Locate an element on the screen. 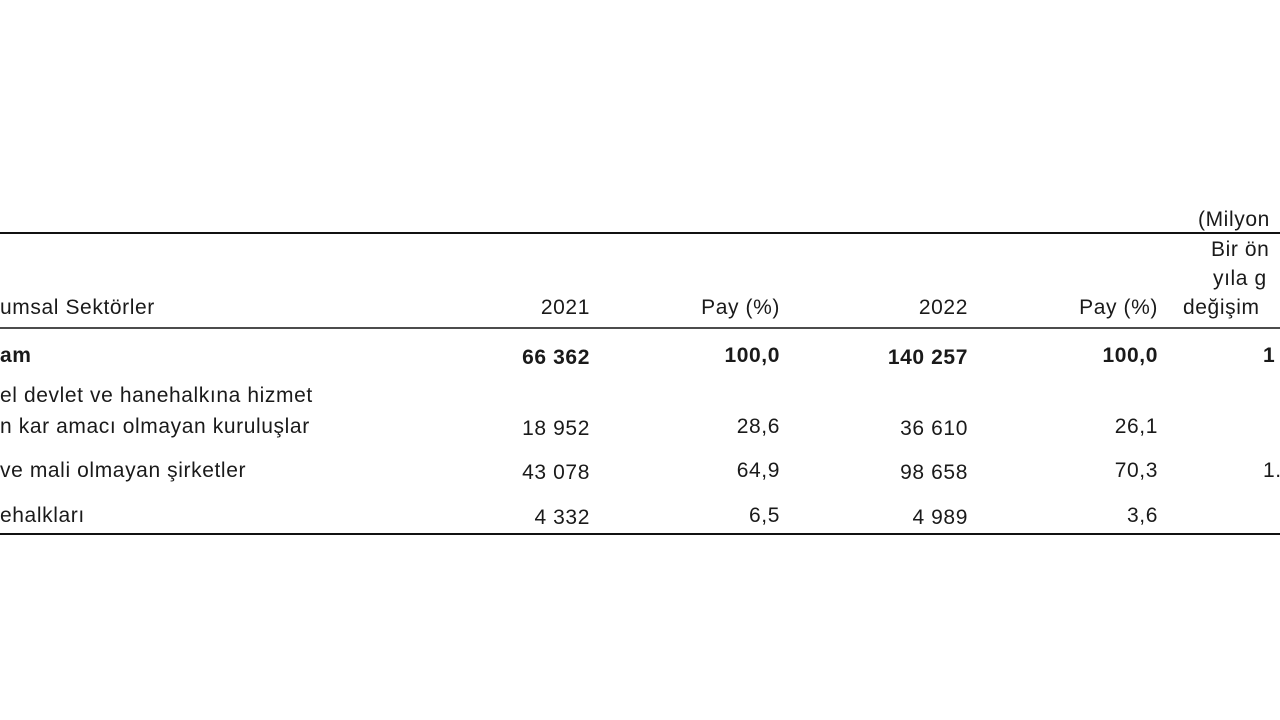 This screenshot has width=1280, height=720. cell: 98 658 is located at coordinates (934, 472).